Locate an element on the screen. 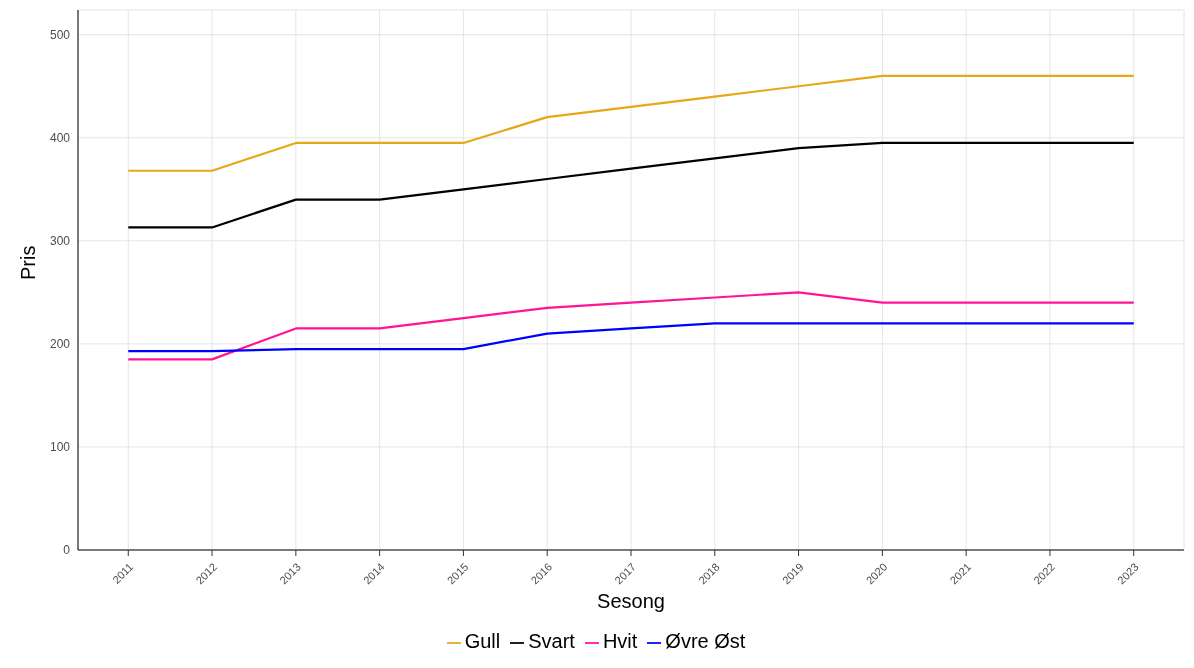 This screenshot has height=668, width=1194. y-tick-label: 300 is located at coordinates (60, 241).